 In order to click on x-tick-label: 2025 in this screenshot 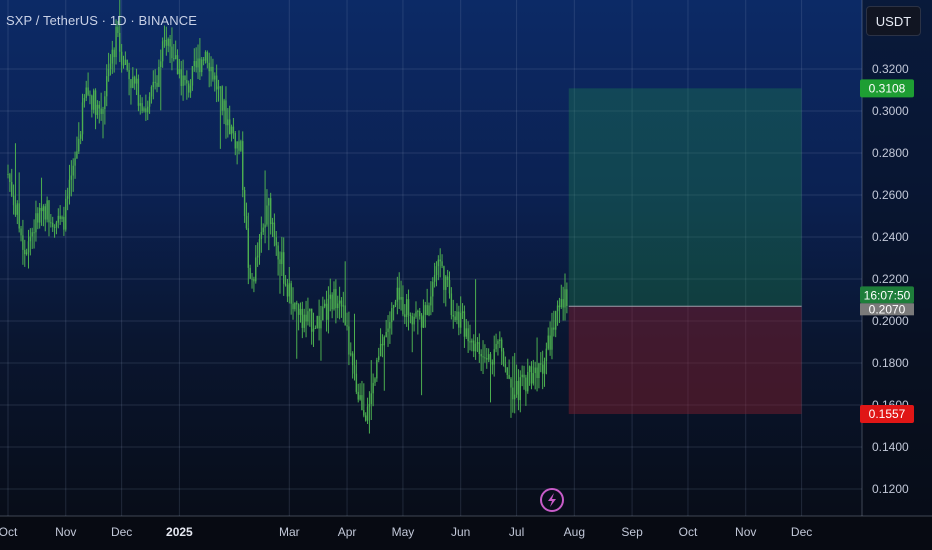, I will do `click(179, 532)`.